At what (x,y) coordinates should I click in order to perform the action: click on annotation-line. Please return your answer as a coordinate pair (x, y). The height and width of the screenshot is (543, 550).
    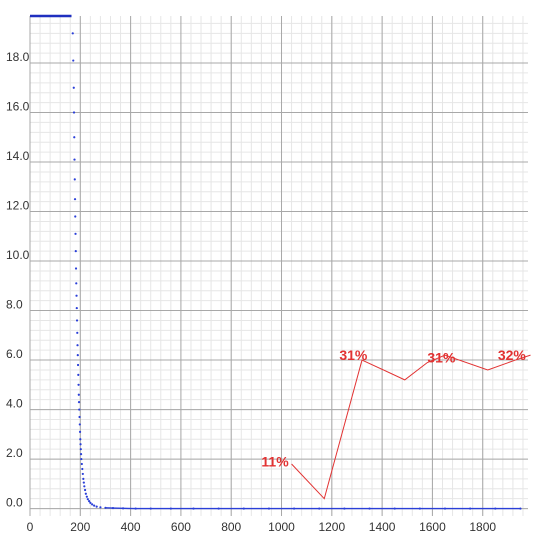
    Looking at the image, I should click on (411, 427).